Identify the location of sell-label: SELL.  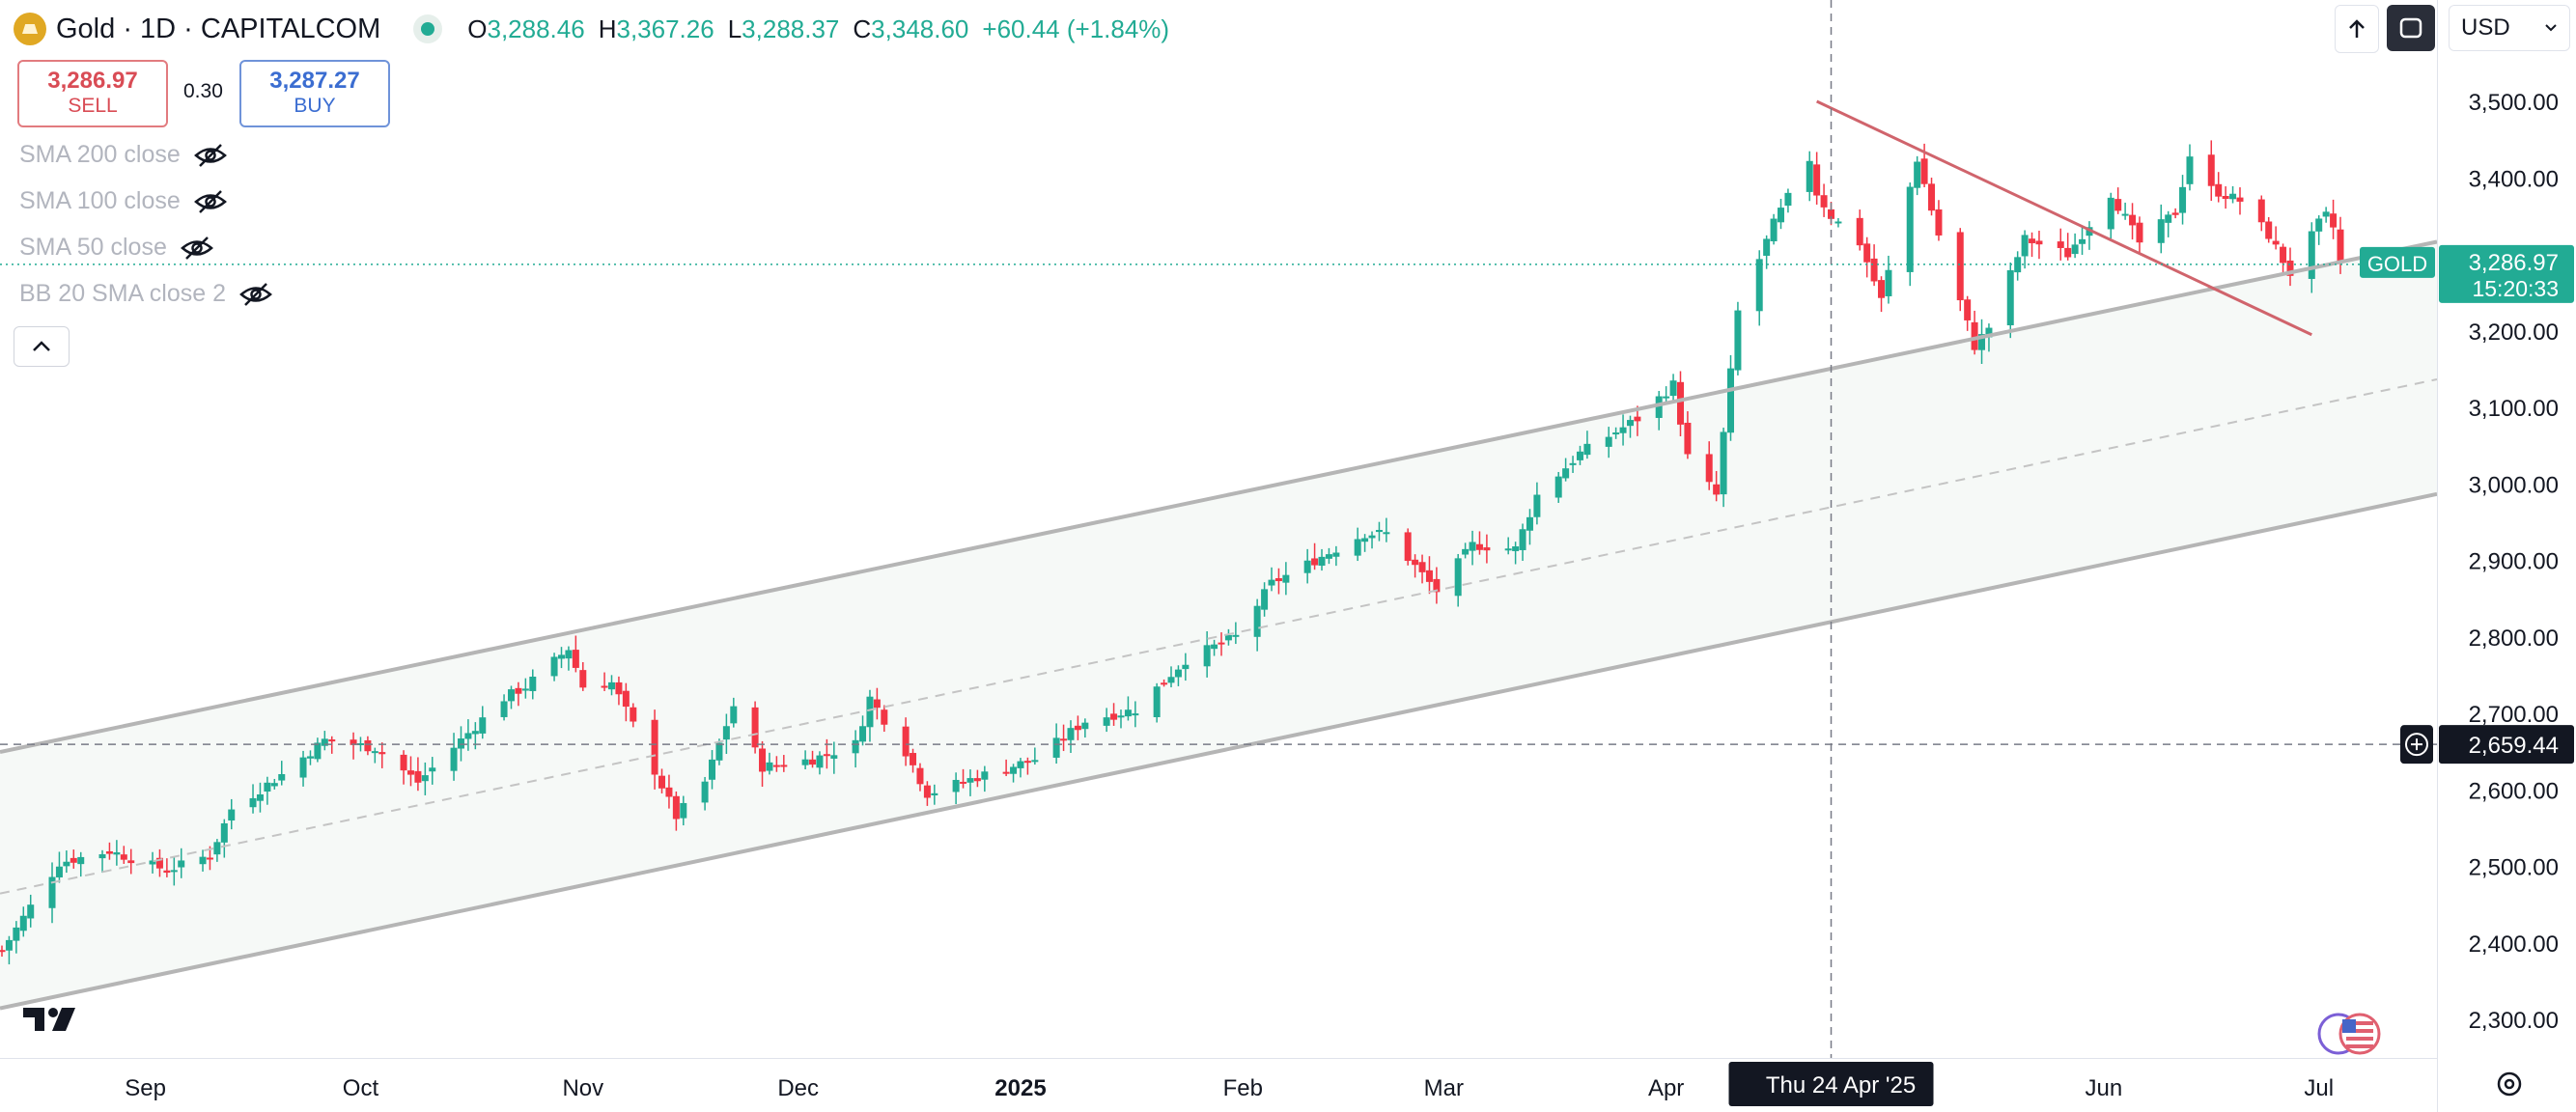
(93, 106).